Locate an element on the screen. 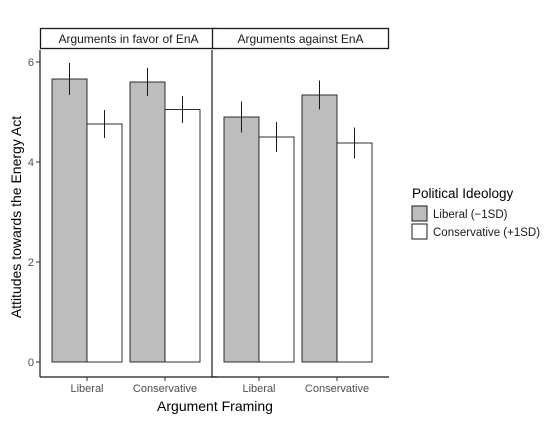 This screenshot has width=550, height=421. facet-strip-label: Arguments against EnA is located at coordinates (300, 39).